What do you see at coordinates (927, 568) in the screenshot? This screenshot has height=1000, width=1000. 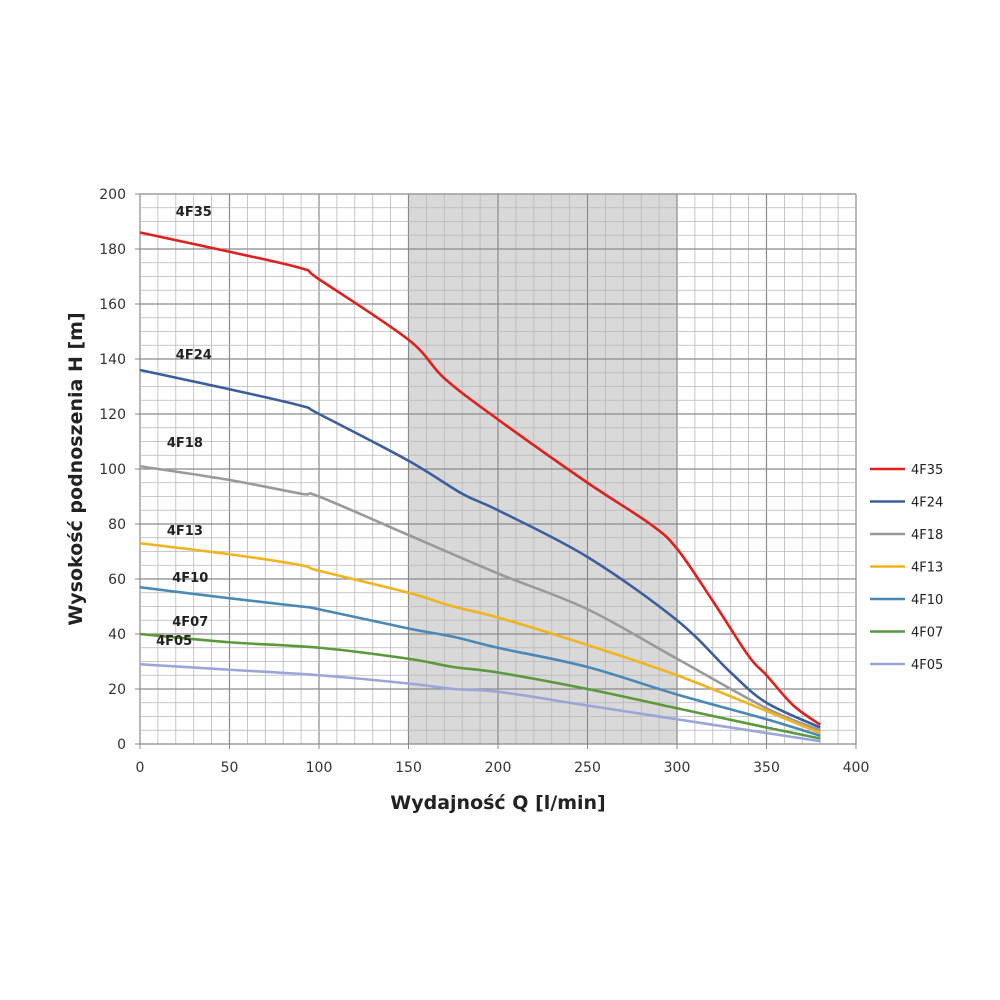 I see `legend-label-4f13: 4F13` at bounding box center [927, 568].